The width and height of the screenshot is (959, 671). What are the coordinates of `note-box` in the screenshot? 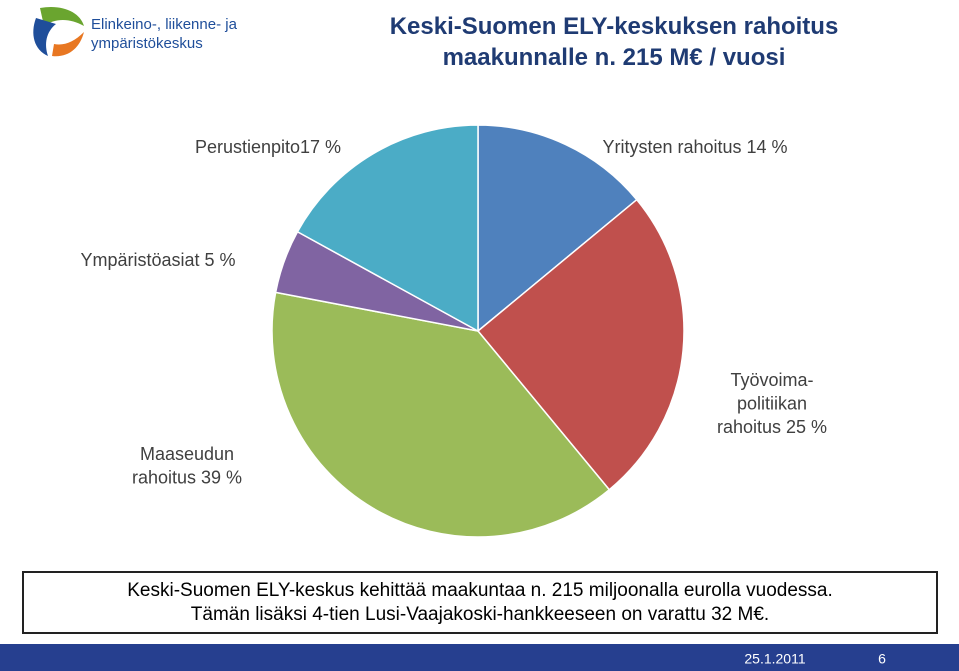 It's located at (480, 602).